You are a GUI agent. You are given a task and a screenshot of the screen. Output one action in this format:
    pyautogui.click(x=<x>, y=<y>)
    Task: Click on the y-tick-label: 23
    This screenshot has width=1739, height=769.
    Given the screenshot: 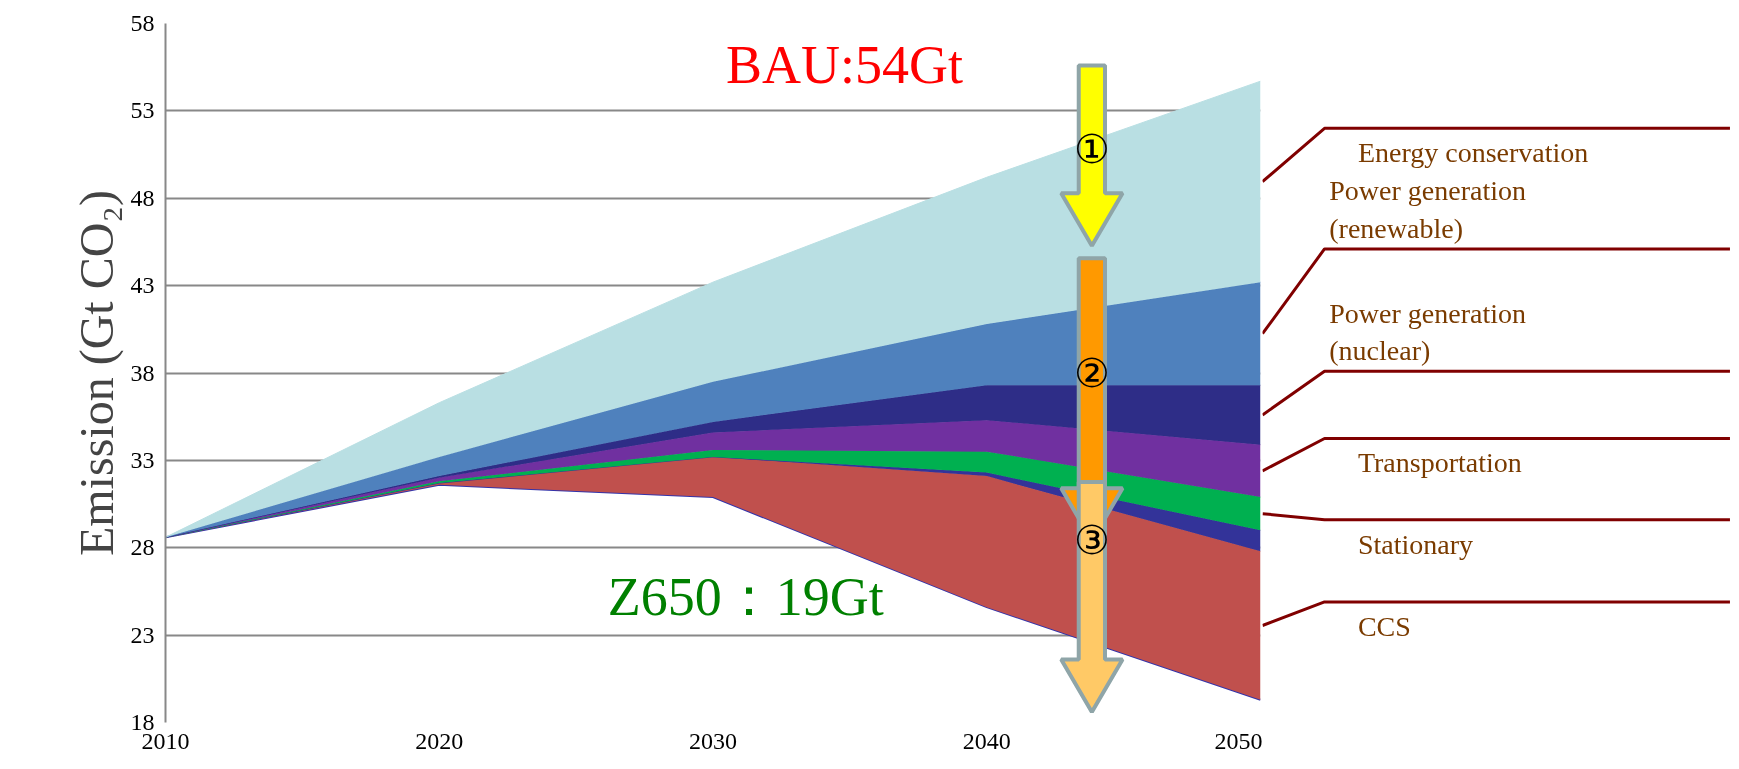 What is the action you would take?
    pyautogui.click(x=142, y=634)
    